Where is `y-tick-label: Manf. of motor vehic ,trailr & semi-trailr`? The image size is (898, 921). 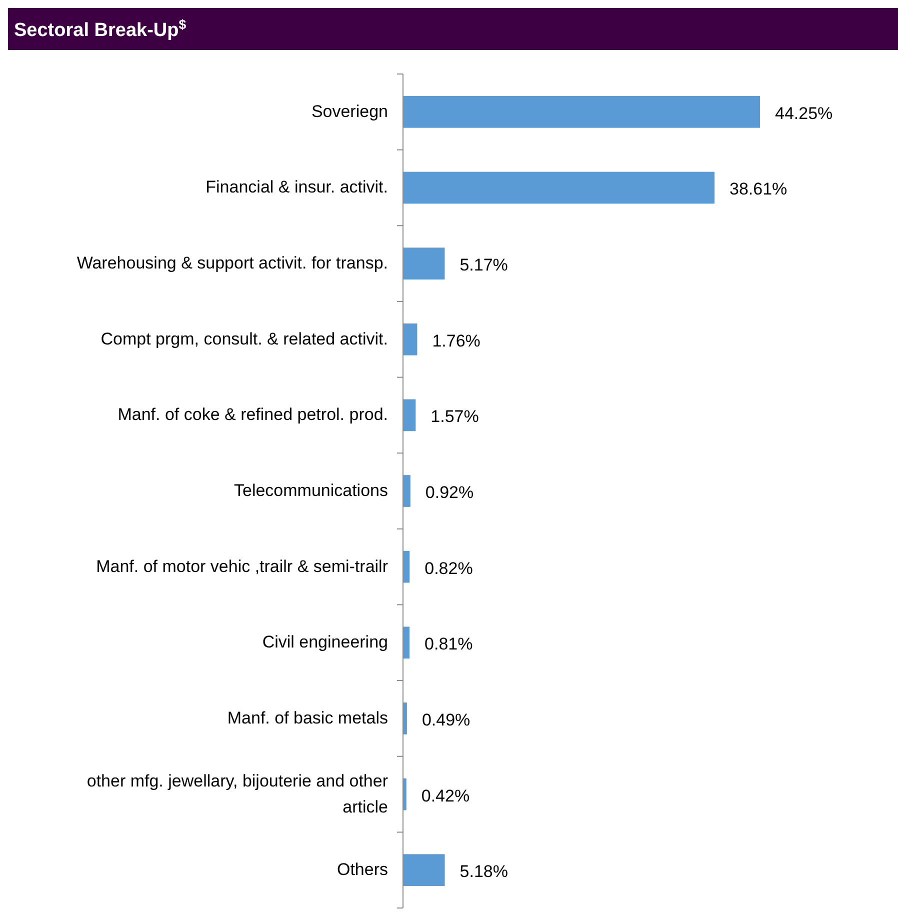
y-tick-label: Manf. of motor vehic ,trailr & semi-trailr is located at coordinates (242, 566).